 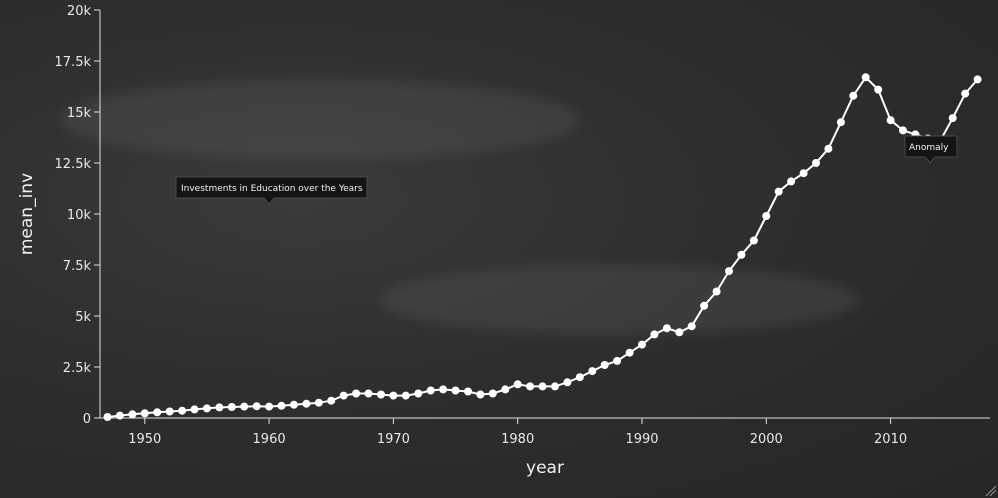 What do you see at coordinates (73, 164) in the screenshot?
I see `y-tick-label: 12.5k` at bounding box center [73, 164].